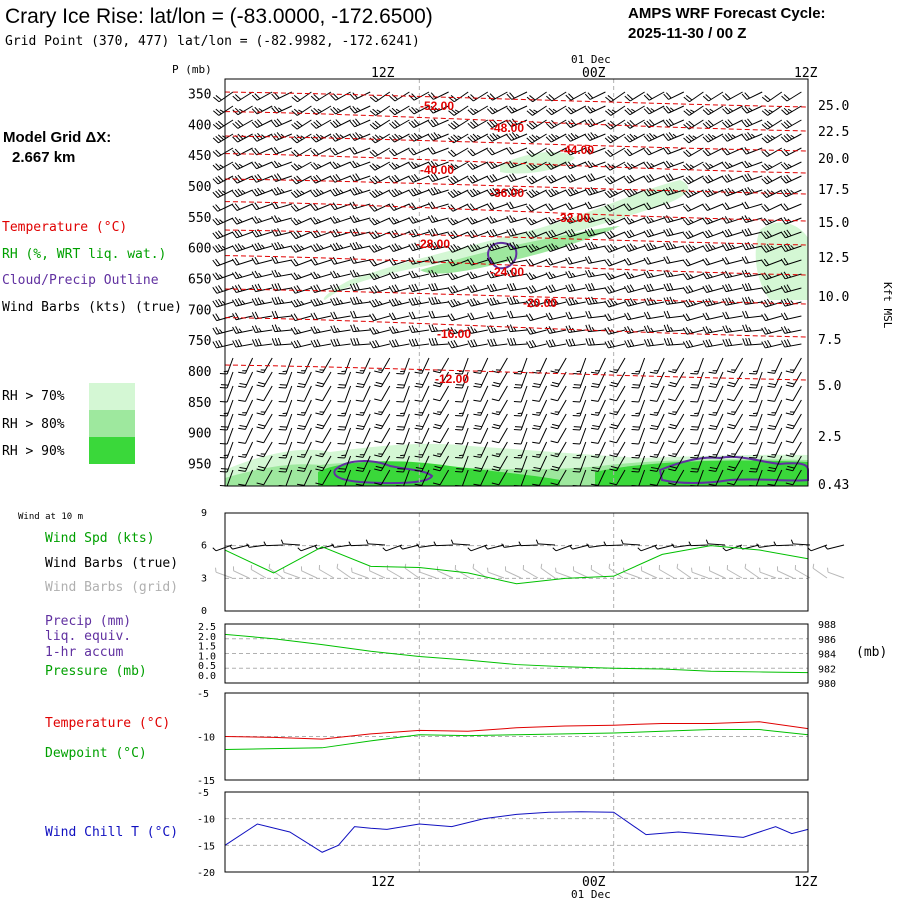  What do you see at coordinates (506, 240) in the screenshot?
I see `rh70-region-midlevel` at bounding box center [506, 240].